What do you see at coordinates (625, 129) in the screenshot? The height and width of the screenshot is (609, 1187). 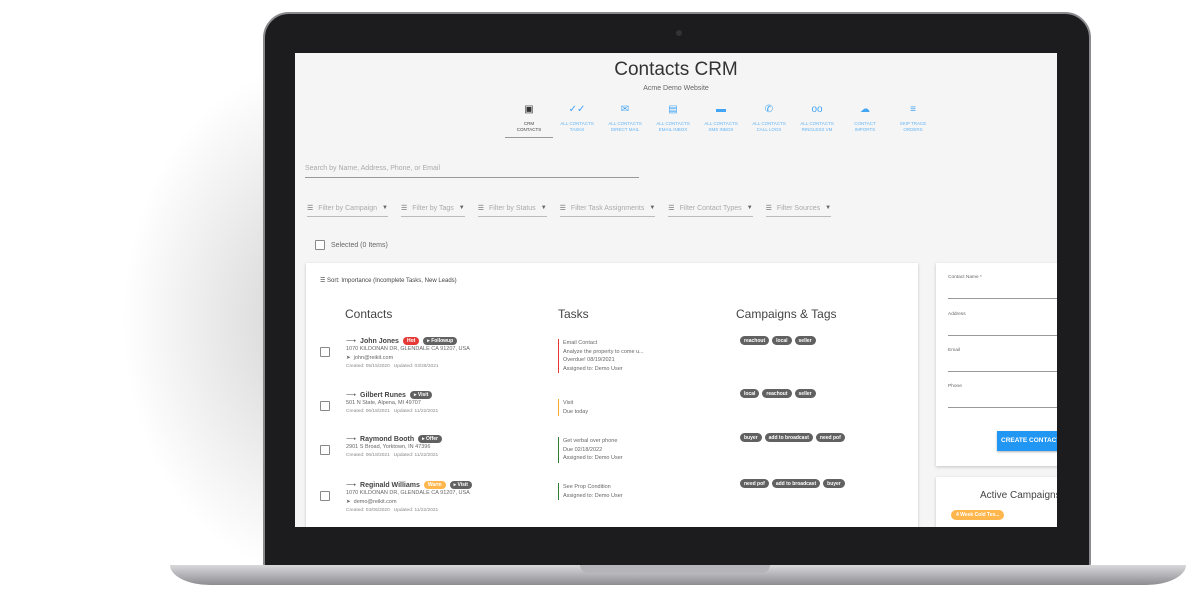 I see `nav-tab-label: DIRECT MAIL` at bounding box center [625, 129].